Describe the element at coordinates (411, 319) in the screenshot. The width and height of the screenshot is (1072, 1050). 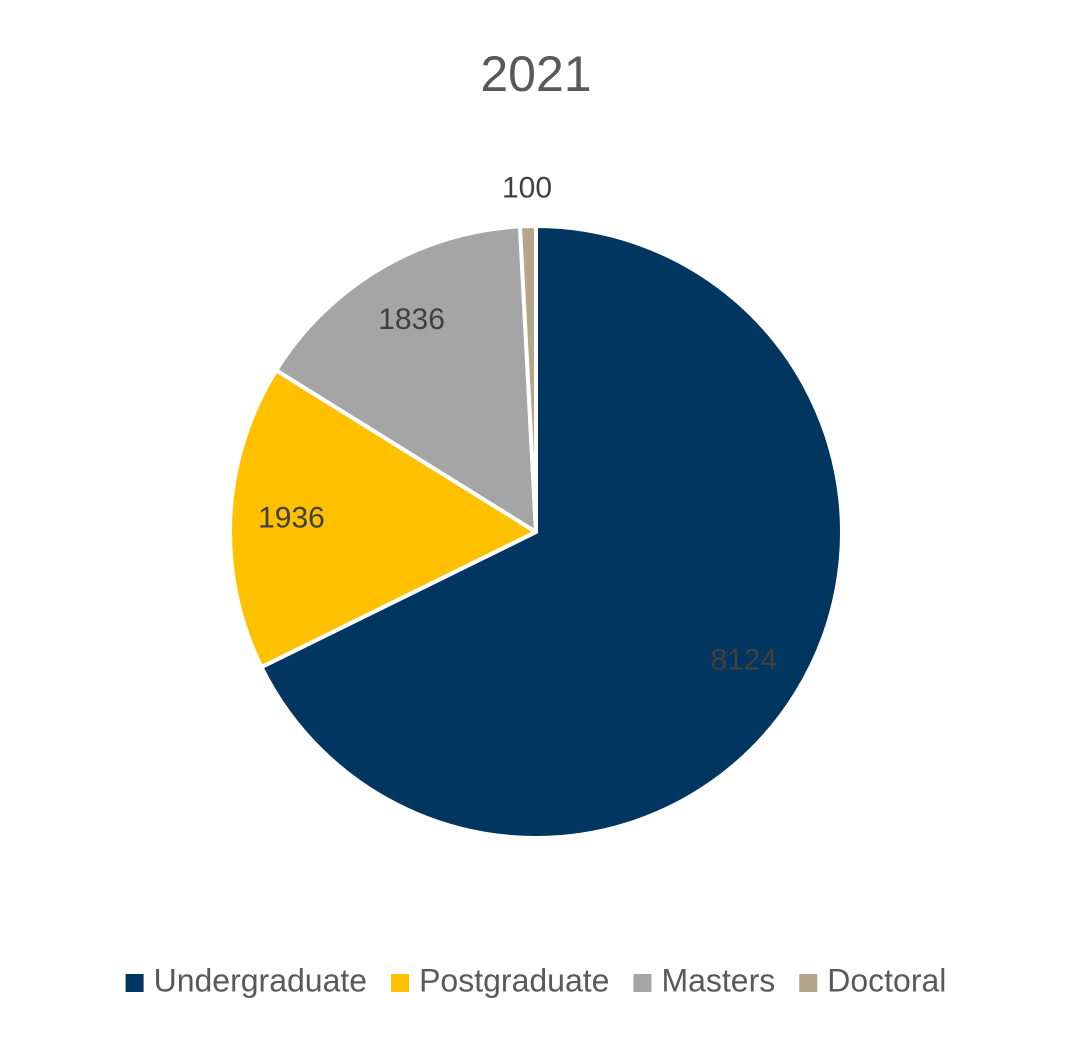
I see `data-label: 1836` at that location.